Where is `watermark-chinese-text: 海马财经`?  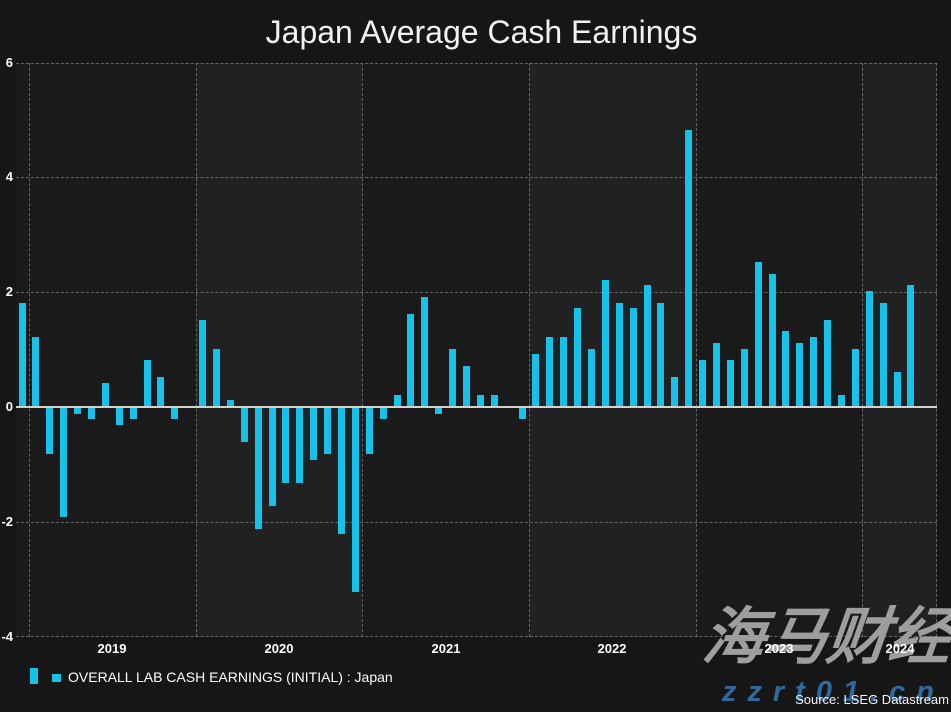
watermark-chinese-text: 海马财经 is located at coordinates (825, 637).